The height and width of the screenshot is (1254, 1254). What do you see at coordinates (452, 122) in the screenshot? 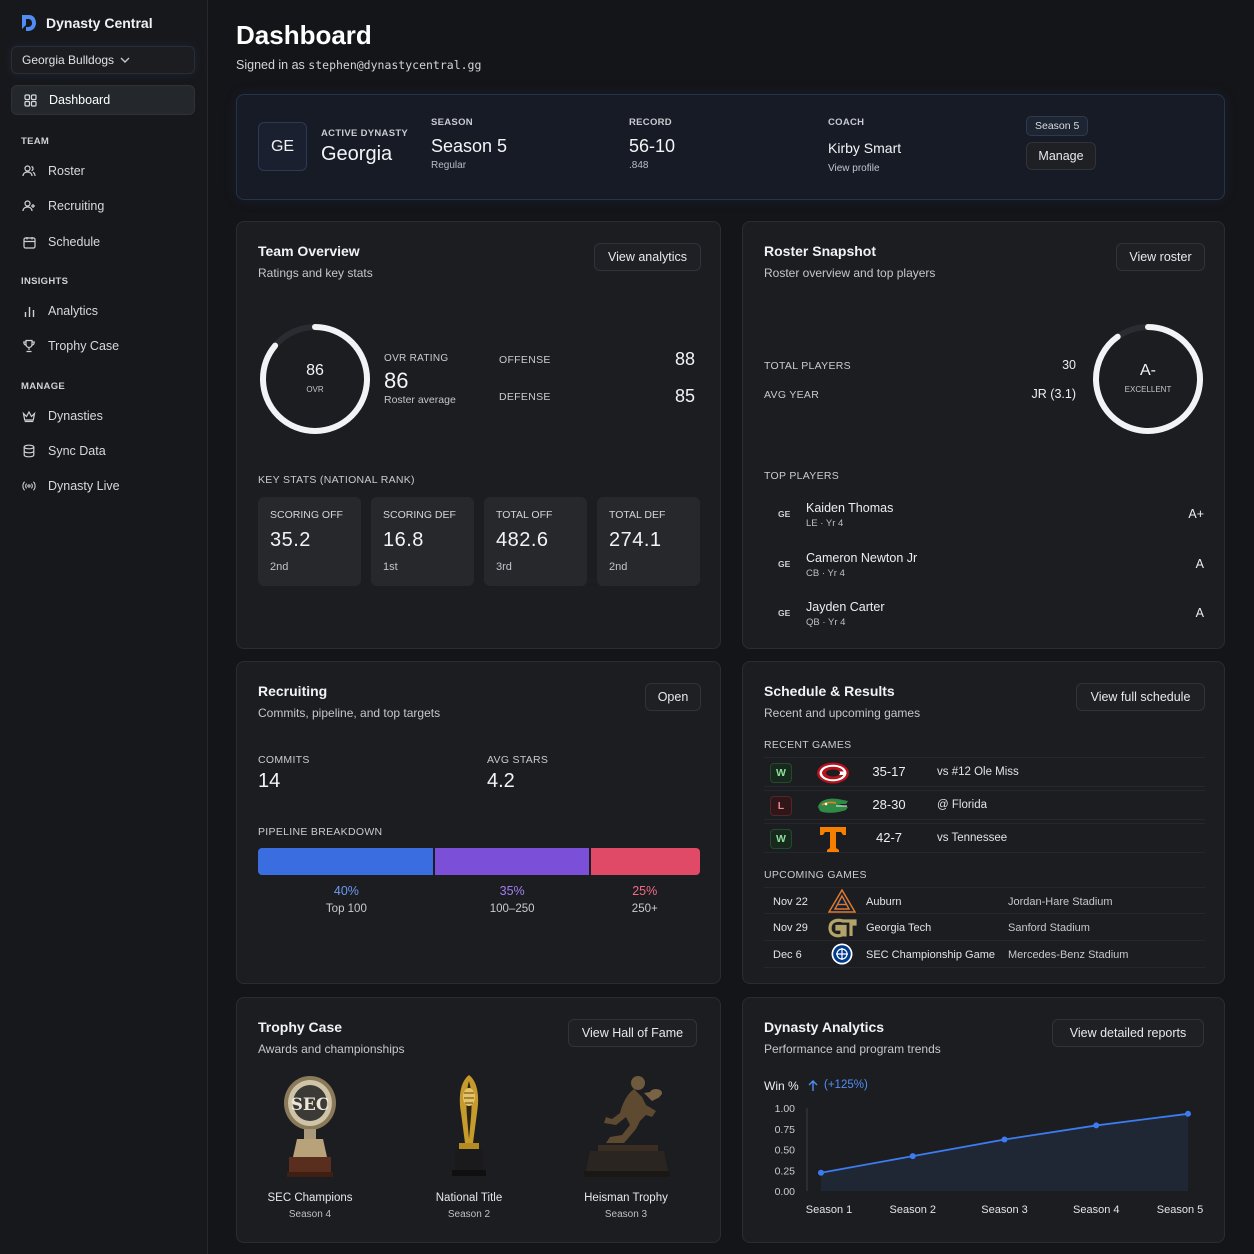
I see `season-label: SEASON` at bounding box center [452, 122].